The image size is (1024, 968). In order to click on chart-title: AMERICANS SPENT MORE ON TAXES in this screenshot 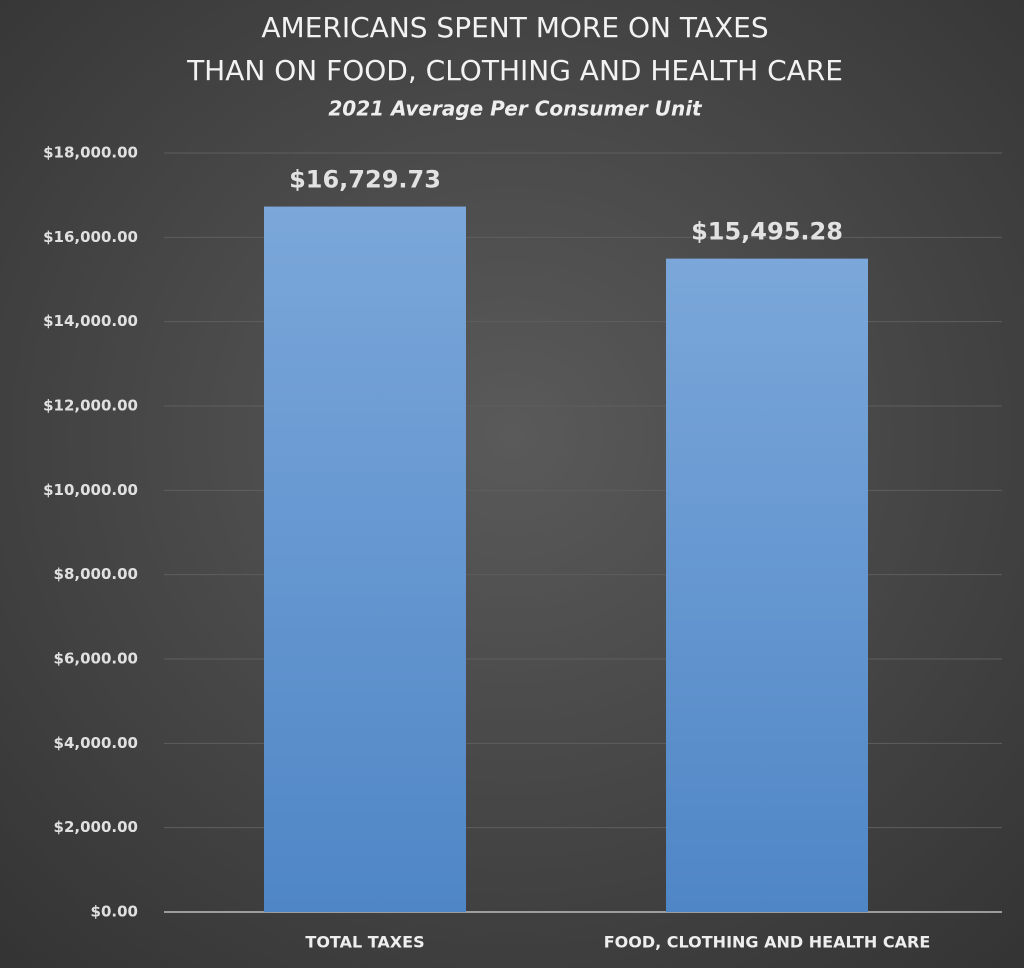, I will do `click(514, 27)`.